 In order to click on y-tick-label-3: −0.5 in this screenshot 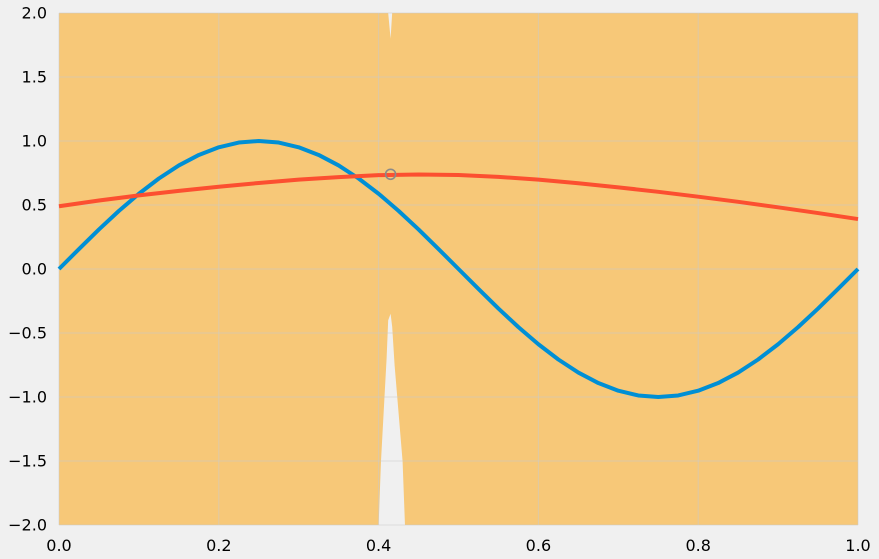, I will do `click(27, 333)`.